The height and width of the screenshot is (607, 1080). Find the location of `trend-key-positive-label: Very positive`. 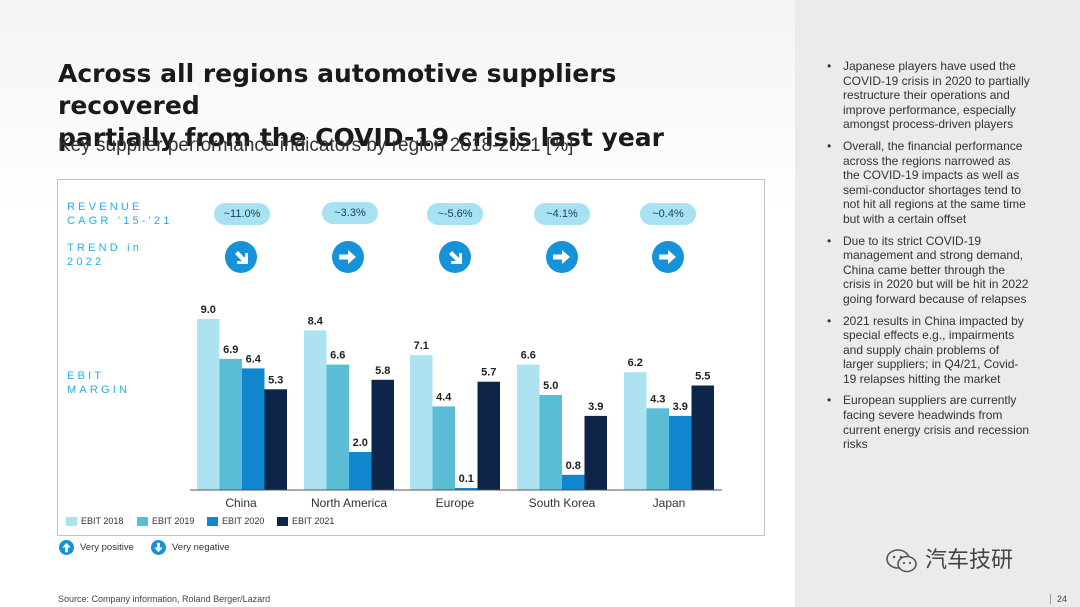

trend-key-positive-label: Very positive is located at coordinates (107, 548).